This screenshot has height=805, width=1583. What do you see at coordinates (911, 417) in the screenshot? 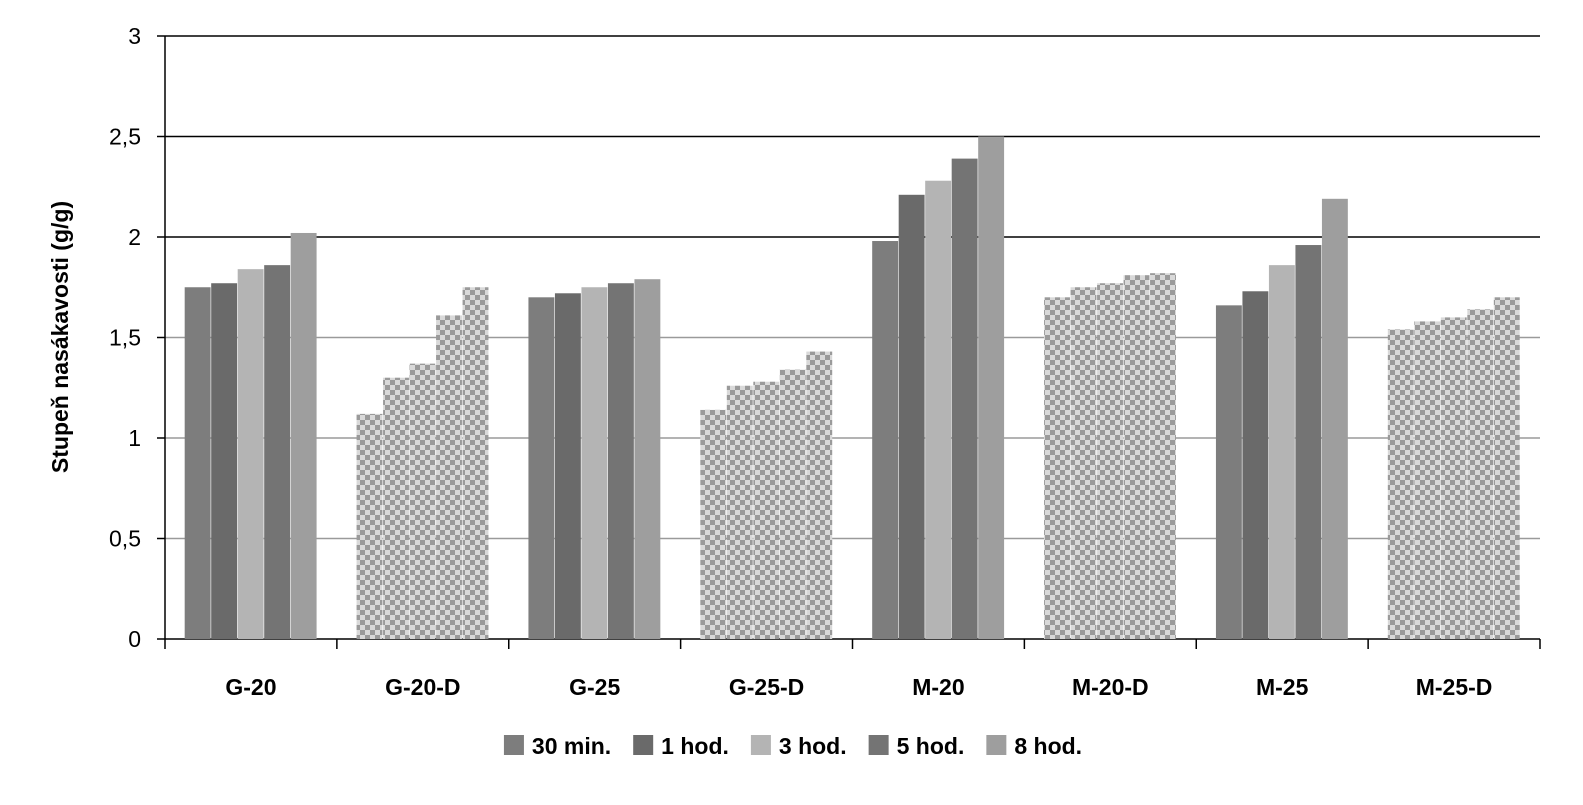
I see `bar-M-20-1 hod.` at bounding box center [911, 417].